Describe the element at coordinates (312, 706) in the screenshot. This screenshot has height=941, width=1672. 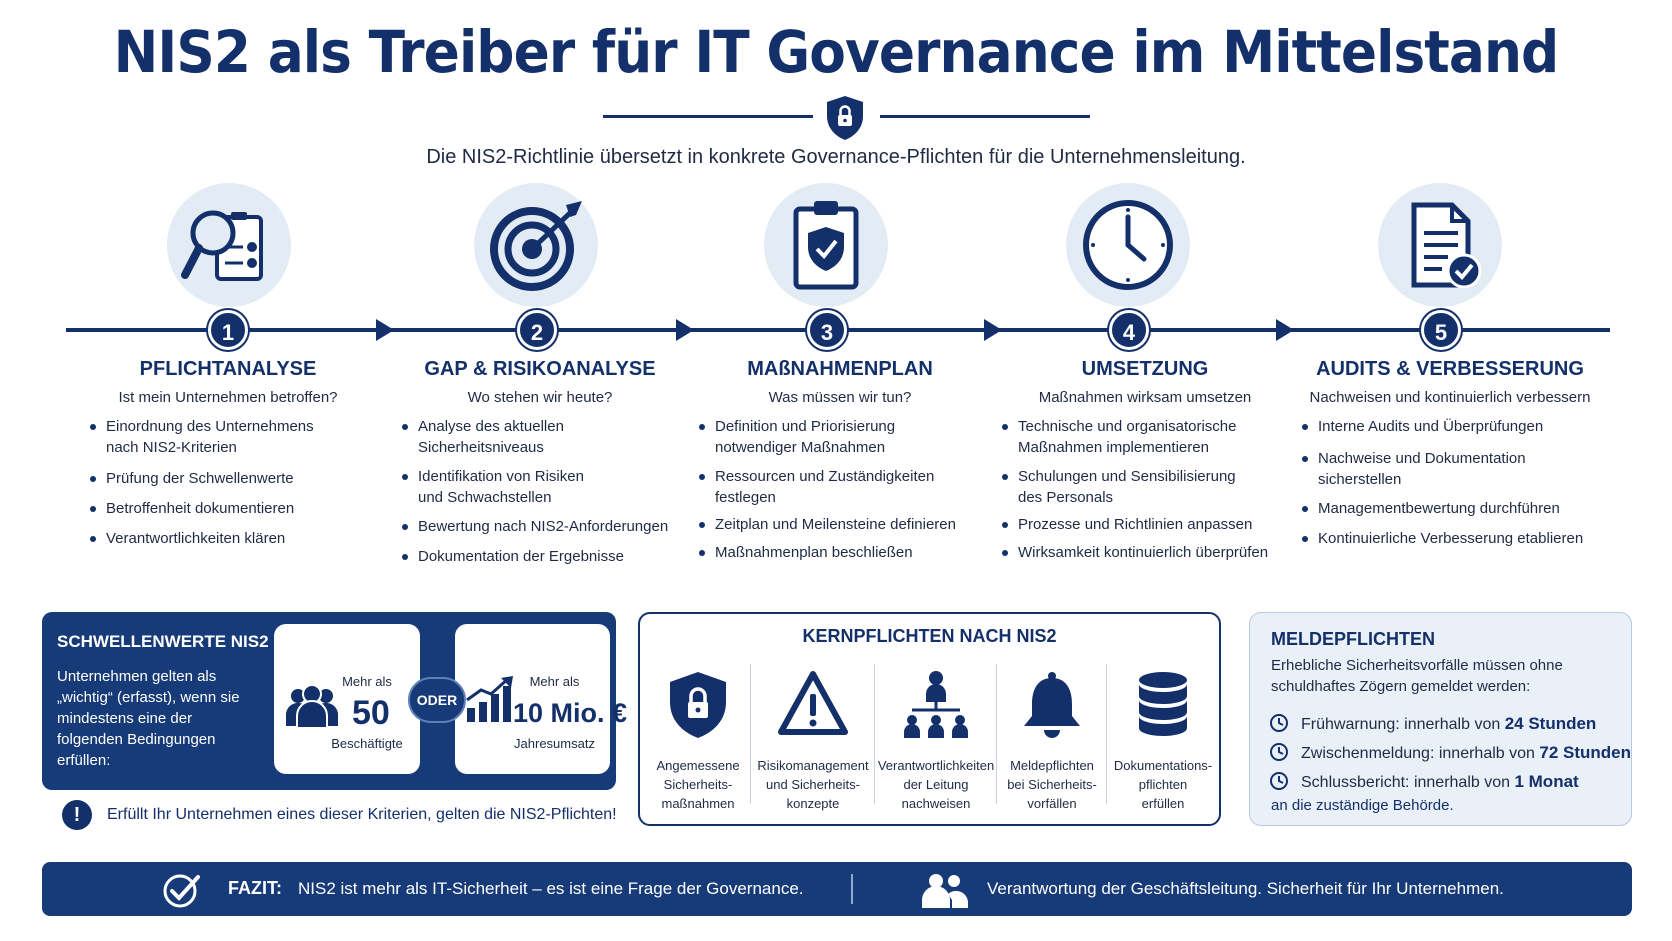
I see `people-group-icon` at that location.